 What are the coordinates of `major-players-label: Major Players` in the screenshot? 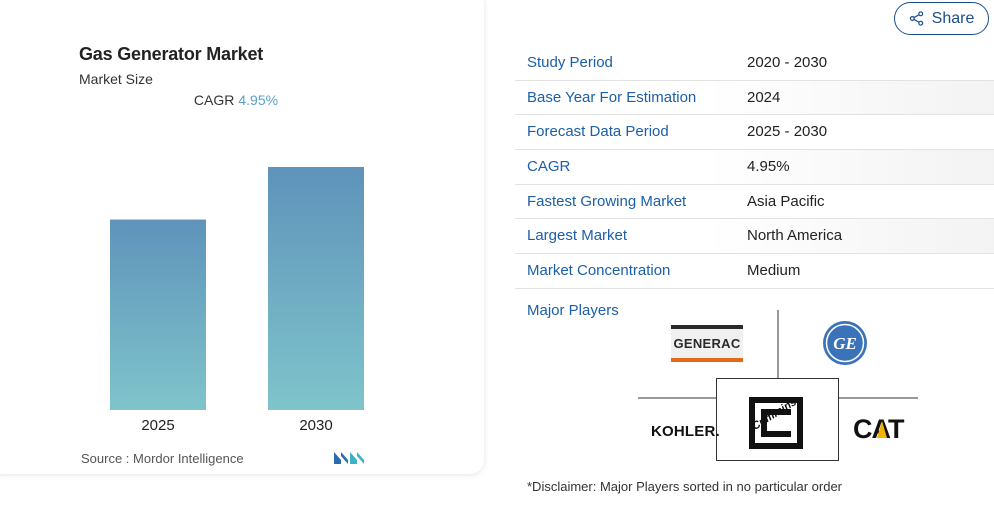 It's located at (573, 310).